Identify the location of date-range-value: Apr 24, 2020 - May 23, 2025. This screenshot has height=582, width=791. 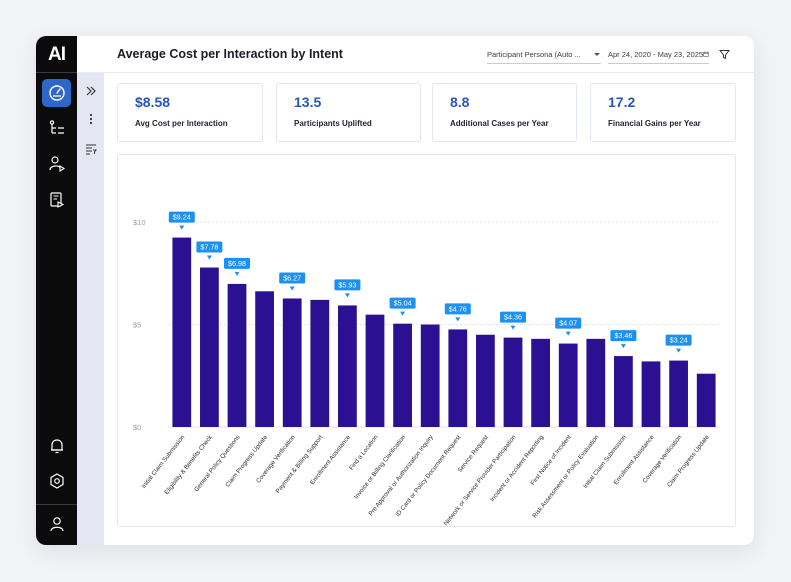
(656, 54).